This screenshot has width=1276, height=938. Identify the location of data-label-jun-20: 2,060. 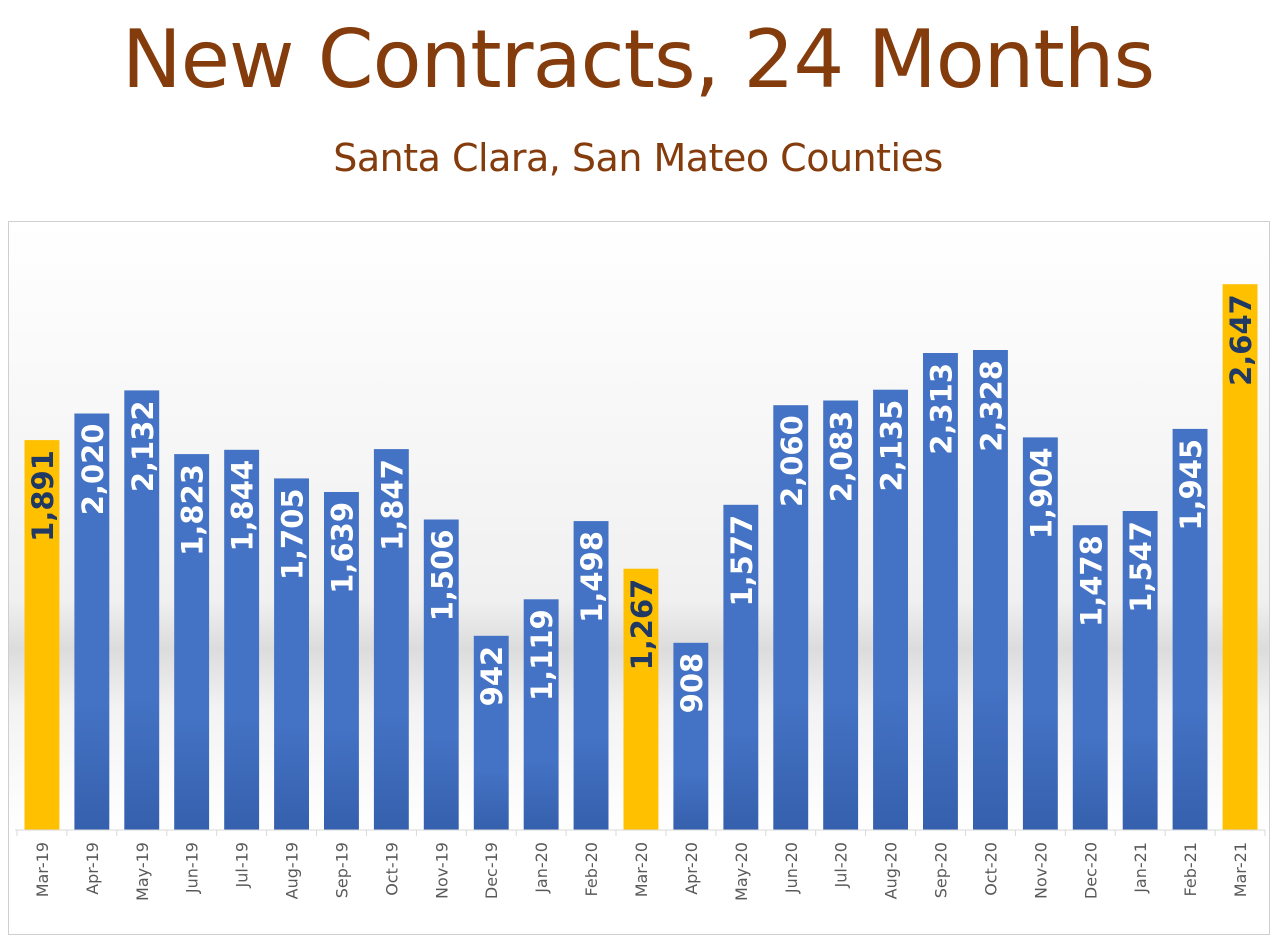
(792, 461).